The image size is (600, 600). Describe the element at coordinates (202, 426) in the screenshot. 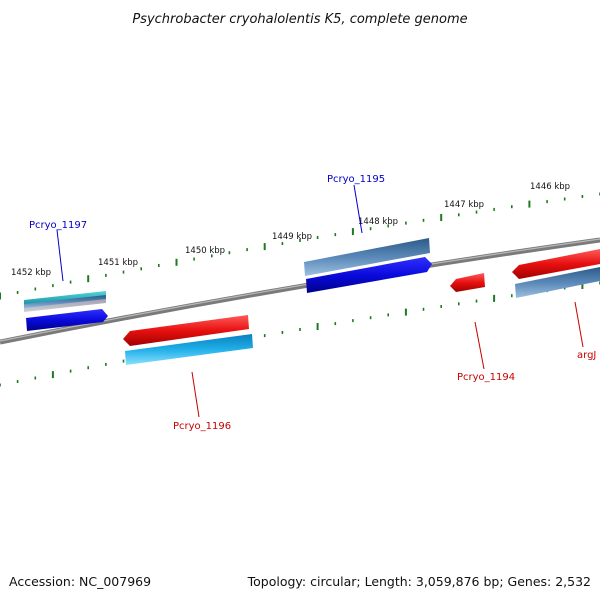

I see `label-pcryo-1196: Pcryo_1196` at that location.